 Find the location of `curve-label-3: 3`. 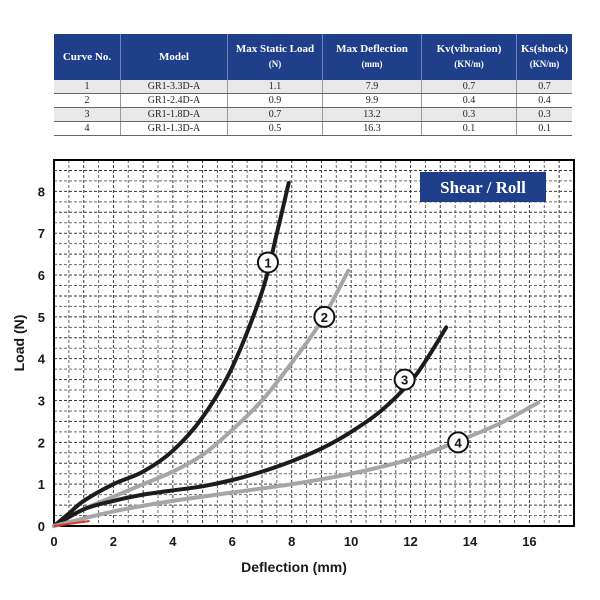

curve-label-3: 3 is located at coordinates (404, 380).